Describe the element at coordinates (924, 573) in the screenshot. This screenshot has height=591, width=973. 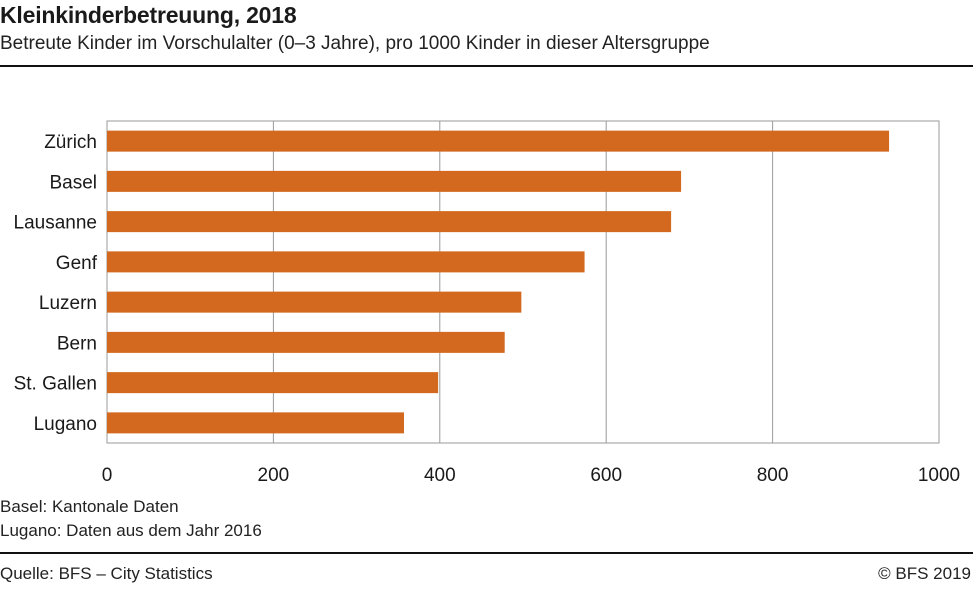
I see `copyright-text: © BFS 2019` at that location.